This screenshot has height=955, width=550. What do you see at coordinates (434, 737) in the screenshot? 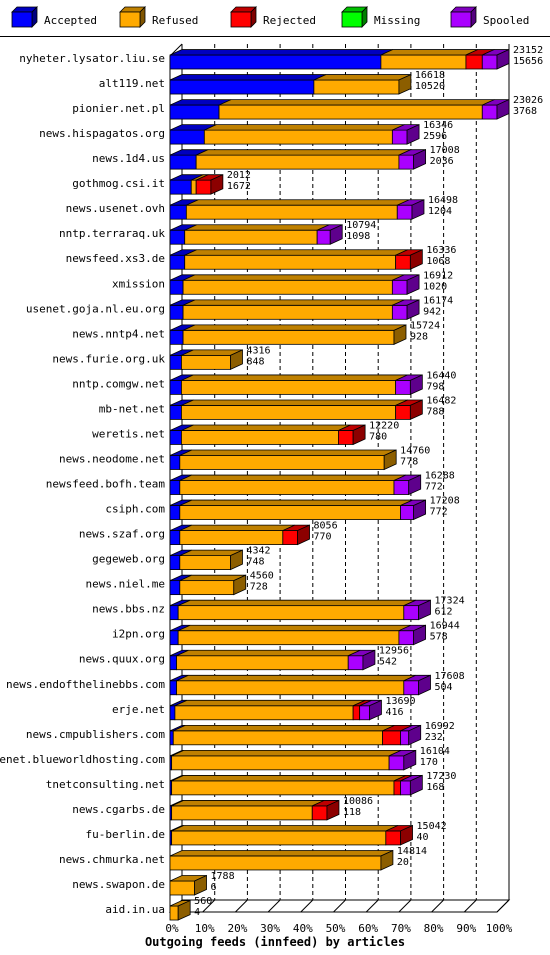
I see `data-label-accepted: 232` at bounding box center [434, 737].